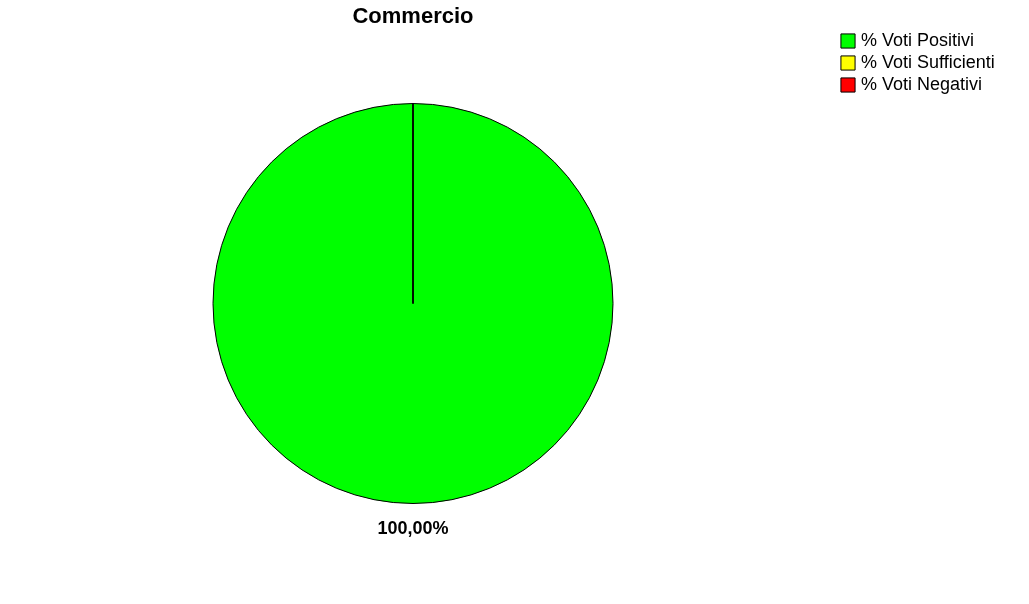 The image size is (1029, 604). Describe the element at coordinates (918, 40) in the screenshot. I see `legend-label: % Voti Positivi` at that location.